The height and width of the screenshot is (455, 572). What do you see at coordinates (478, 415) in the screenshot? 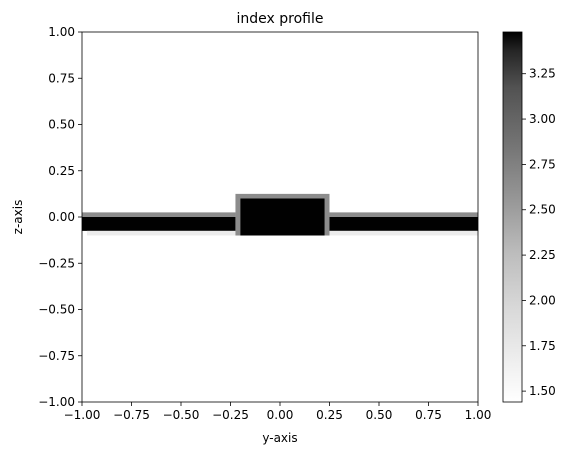
I see `x-tick-label: 1.00` at bounding box center [478, 415].